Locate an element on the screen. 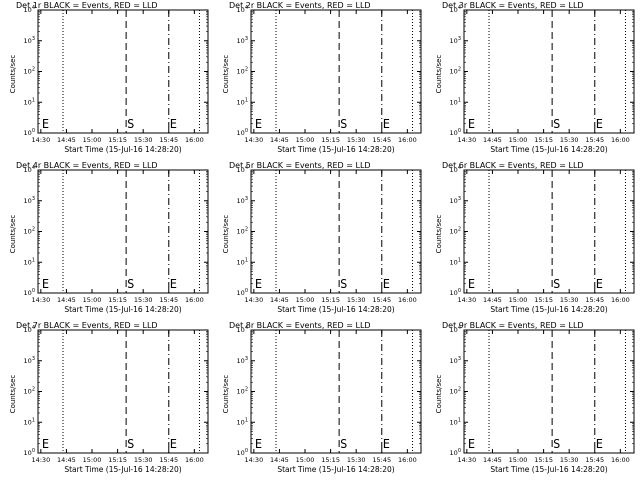  chart-title: Det 2r BLACK = Events, RED = LLD is located at coordinates (300, 5).